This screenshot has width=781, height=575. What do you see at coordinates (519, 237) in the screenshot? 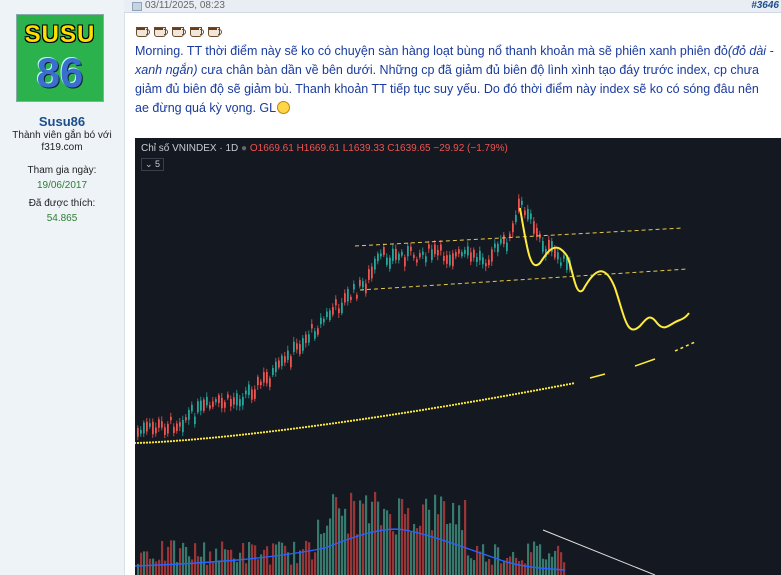
I see `channel-top-line` at bounding box center [519, 237].